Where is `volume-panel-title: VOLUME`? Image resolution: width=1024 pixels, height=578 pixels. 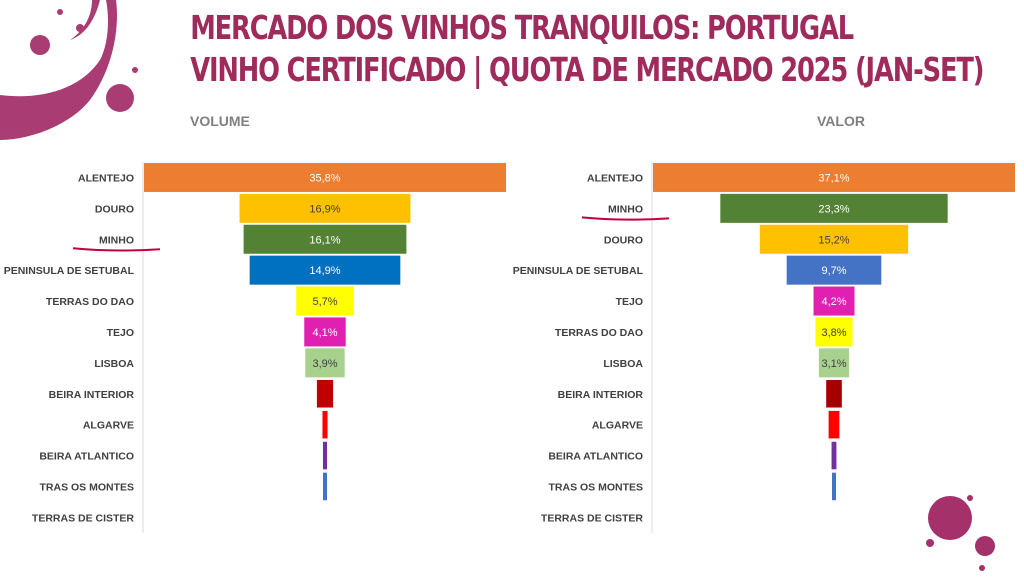 volume-panel-title: VOLUME is located at coordinates (220, 121).